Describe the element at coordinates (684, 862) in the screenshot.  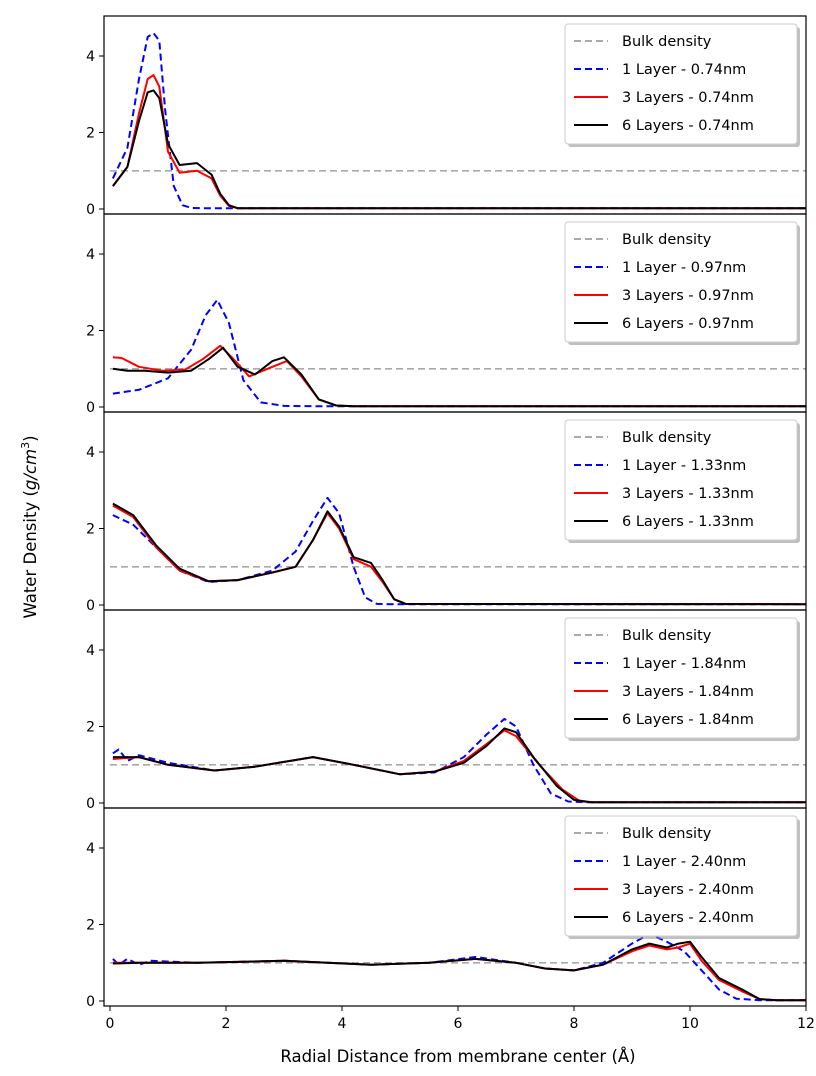
I see `legend-label: 1 Layer - 2.40nm` at that location.